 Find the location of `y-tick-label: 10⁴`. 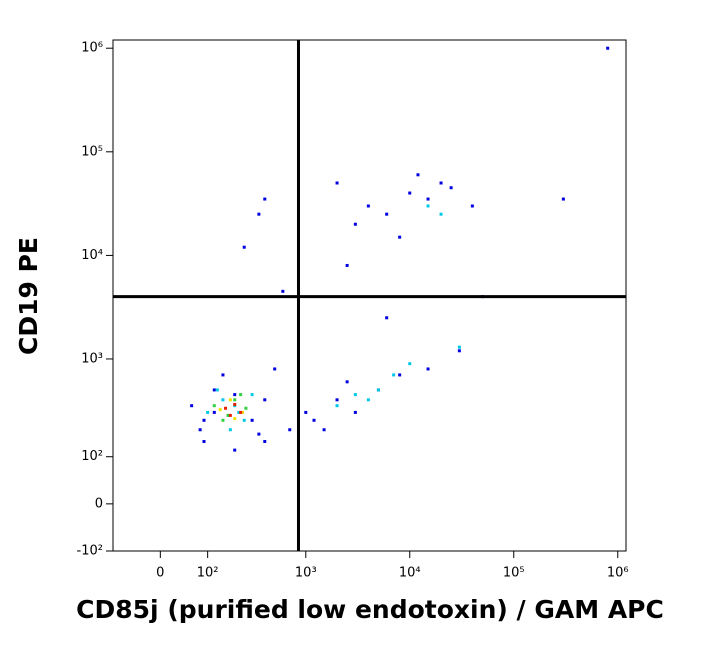

y-tick-label: 10⁴ is located at coordinates (92, 255).